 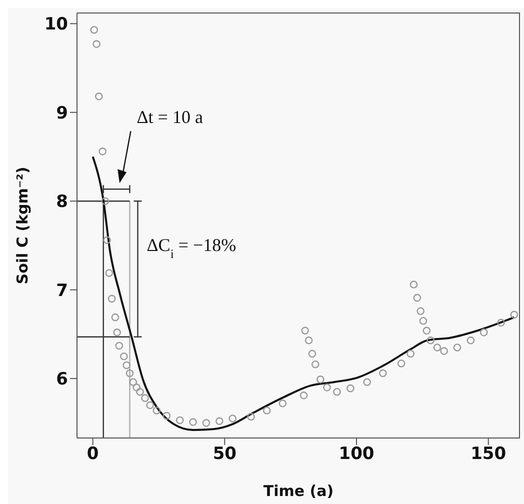 I want to click on annotation: Δt = 10 a, so click(x=169, y=117).